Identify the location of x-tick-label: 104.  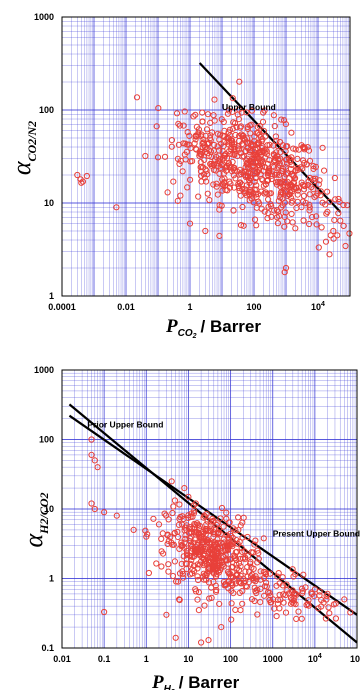
(315, 658).